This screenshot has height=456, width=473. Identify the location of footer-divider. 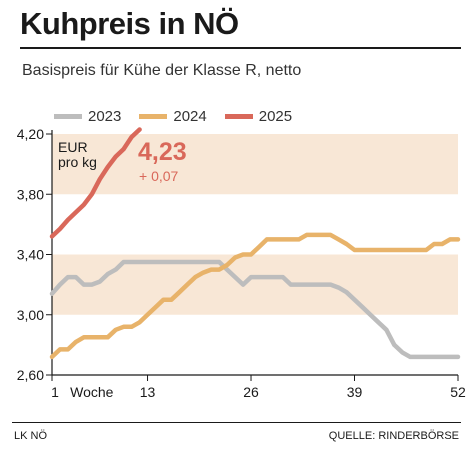
(236, 422).